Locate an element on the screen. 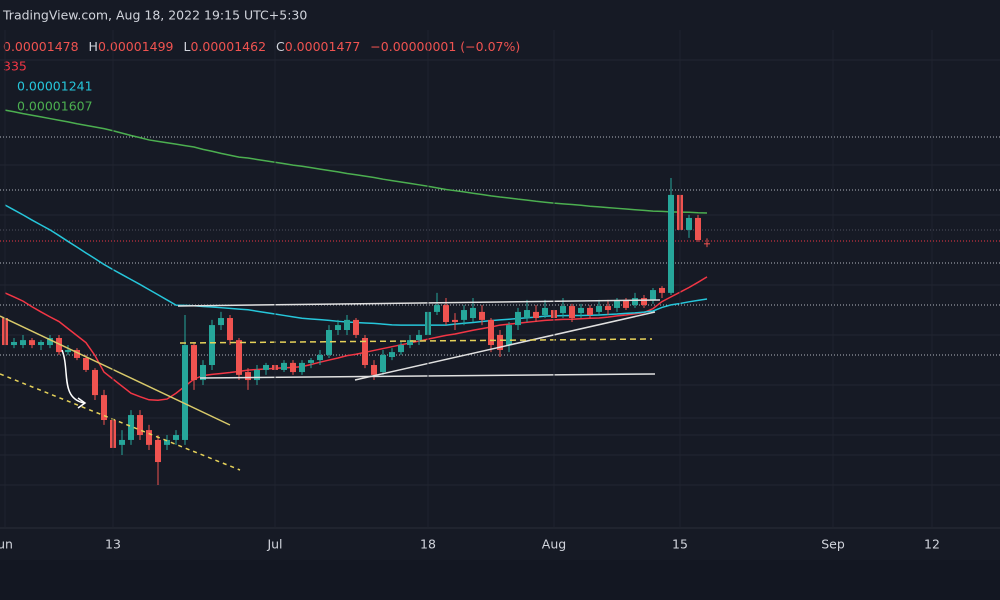  ma-legend-value: 0.00001241 is located at coordinates (55, 86).